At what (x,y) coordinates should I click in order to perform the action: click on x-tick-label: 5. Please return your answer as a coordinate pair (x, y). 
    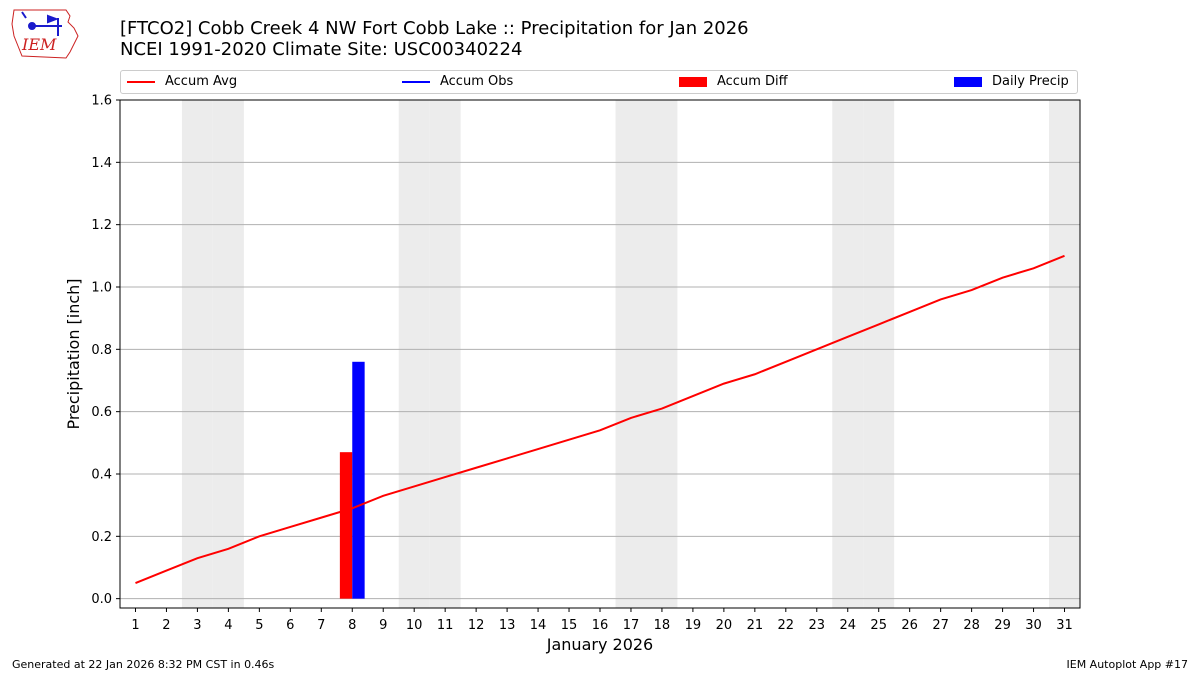
    Looking at the image, I should click on (259, 625).